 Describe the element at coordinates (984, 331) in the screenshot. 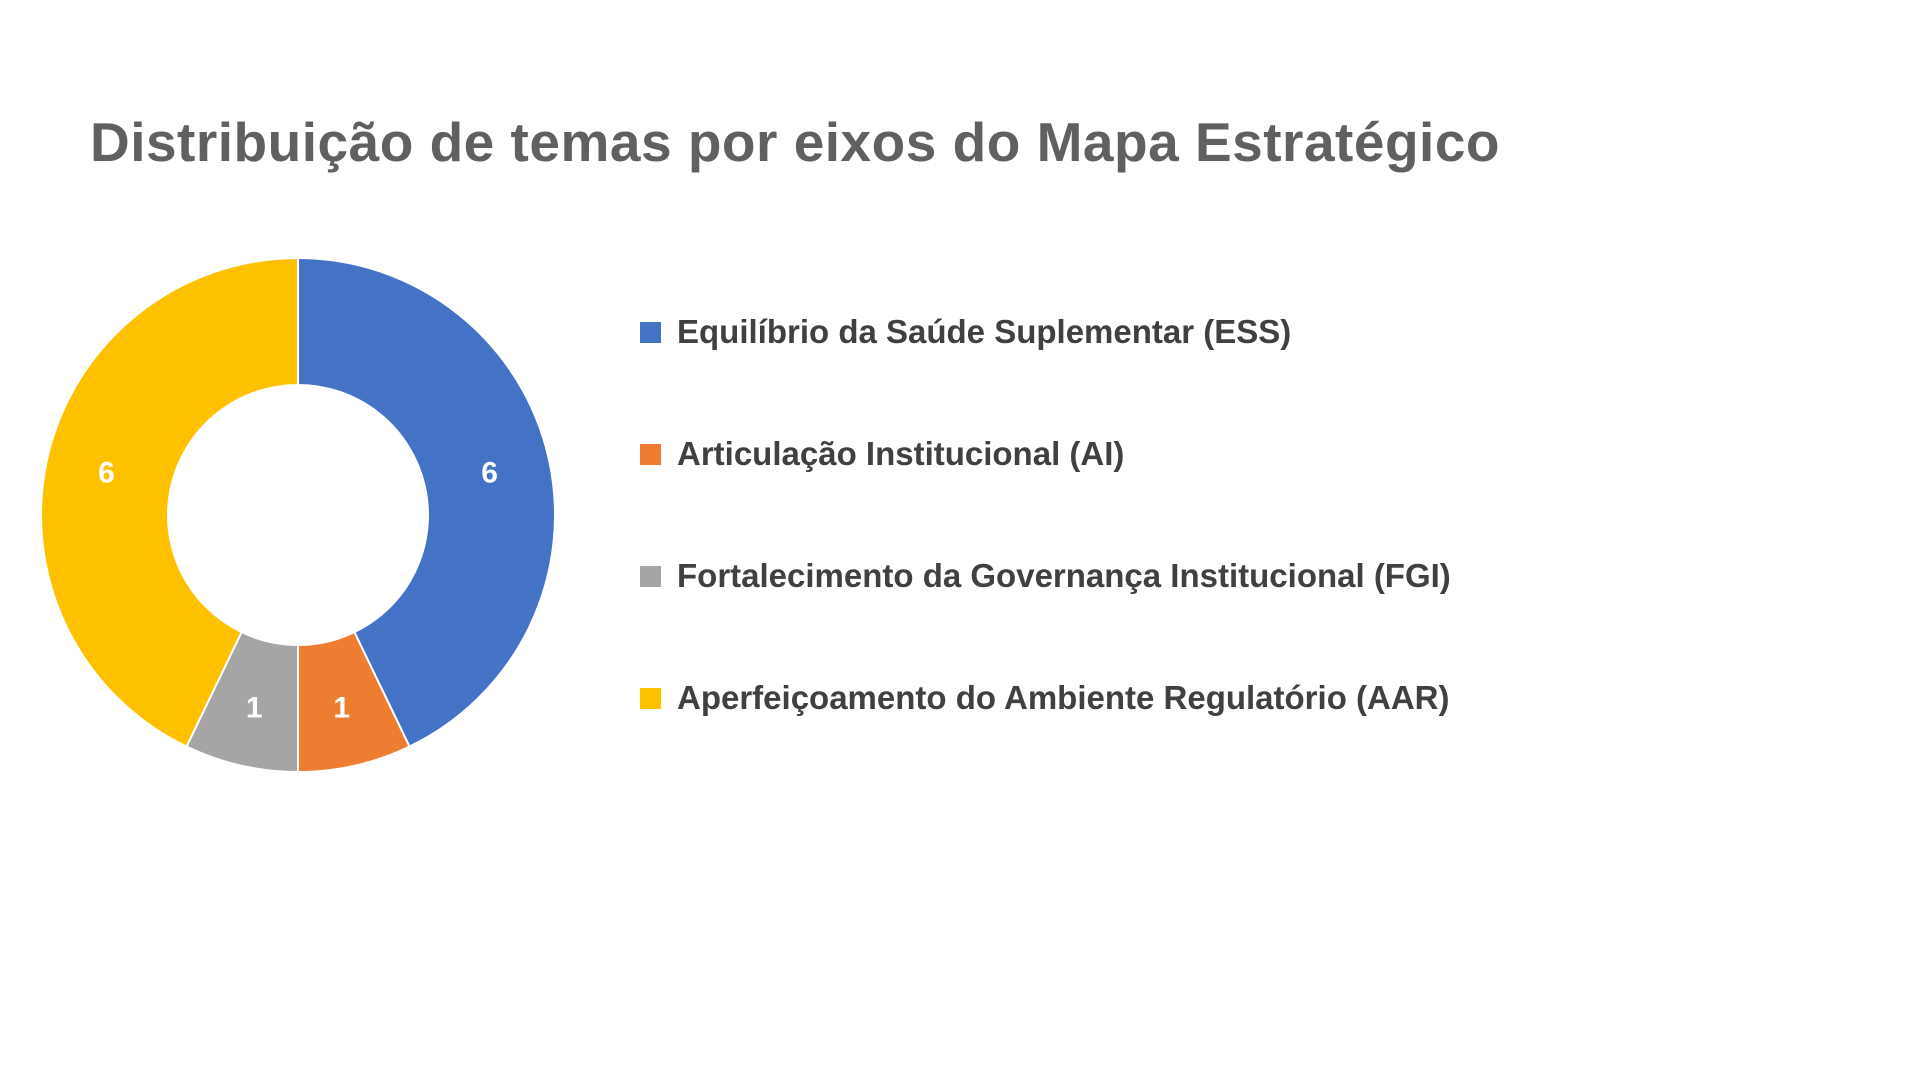

I see `legend-label-ess: Equilíbrio da Saúde Suplementar (ESS)` at that location.